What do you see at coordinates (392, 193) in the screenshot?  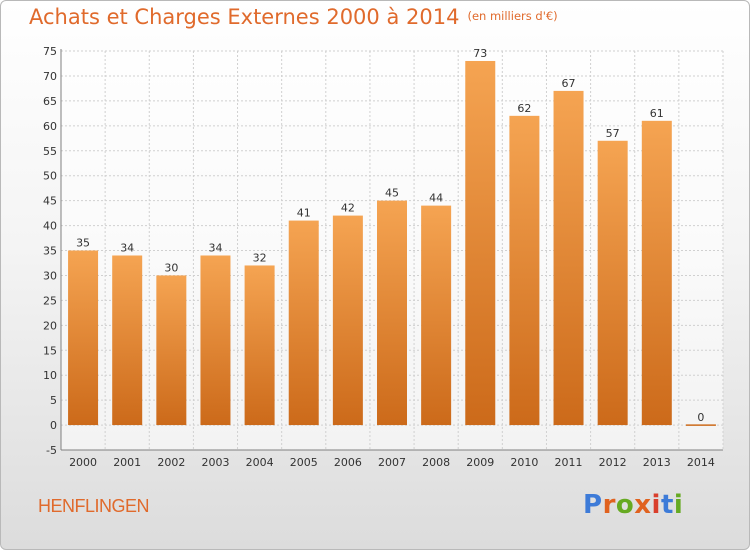 I see `data-label: 45` at bounding box center [392, 193].